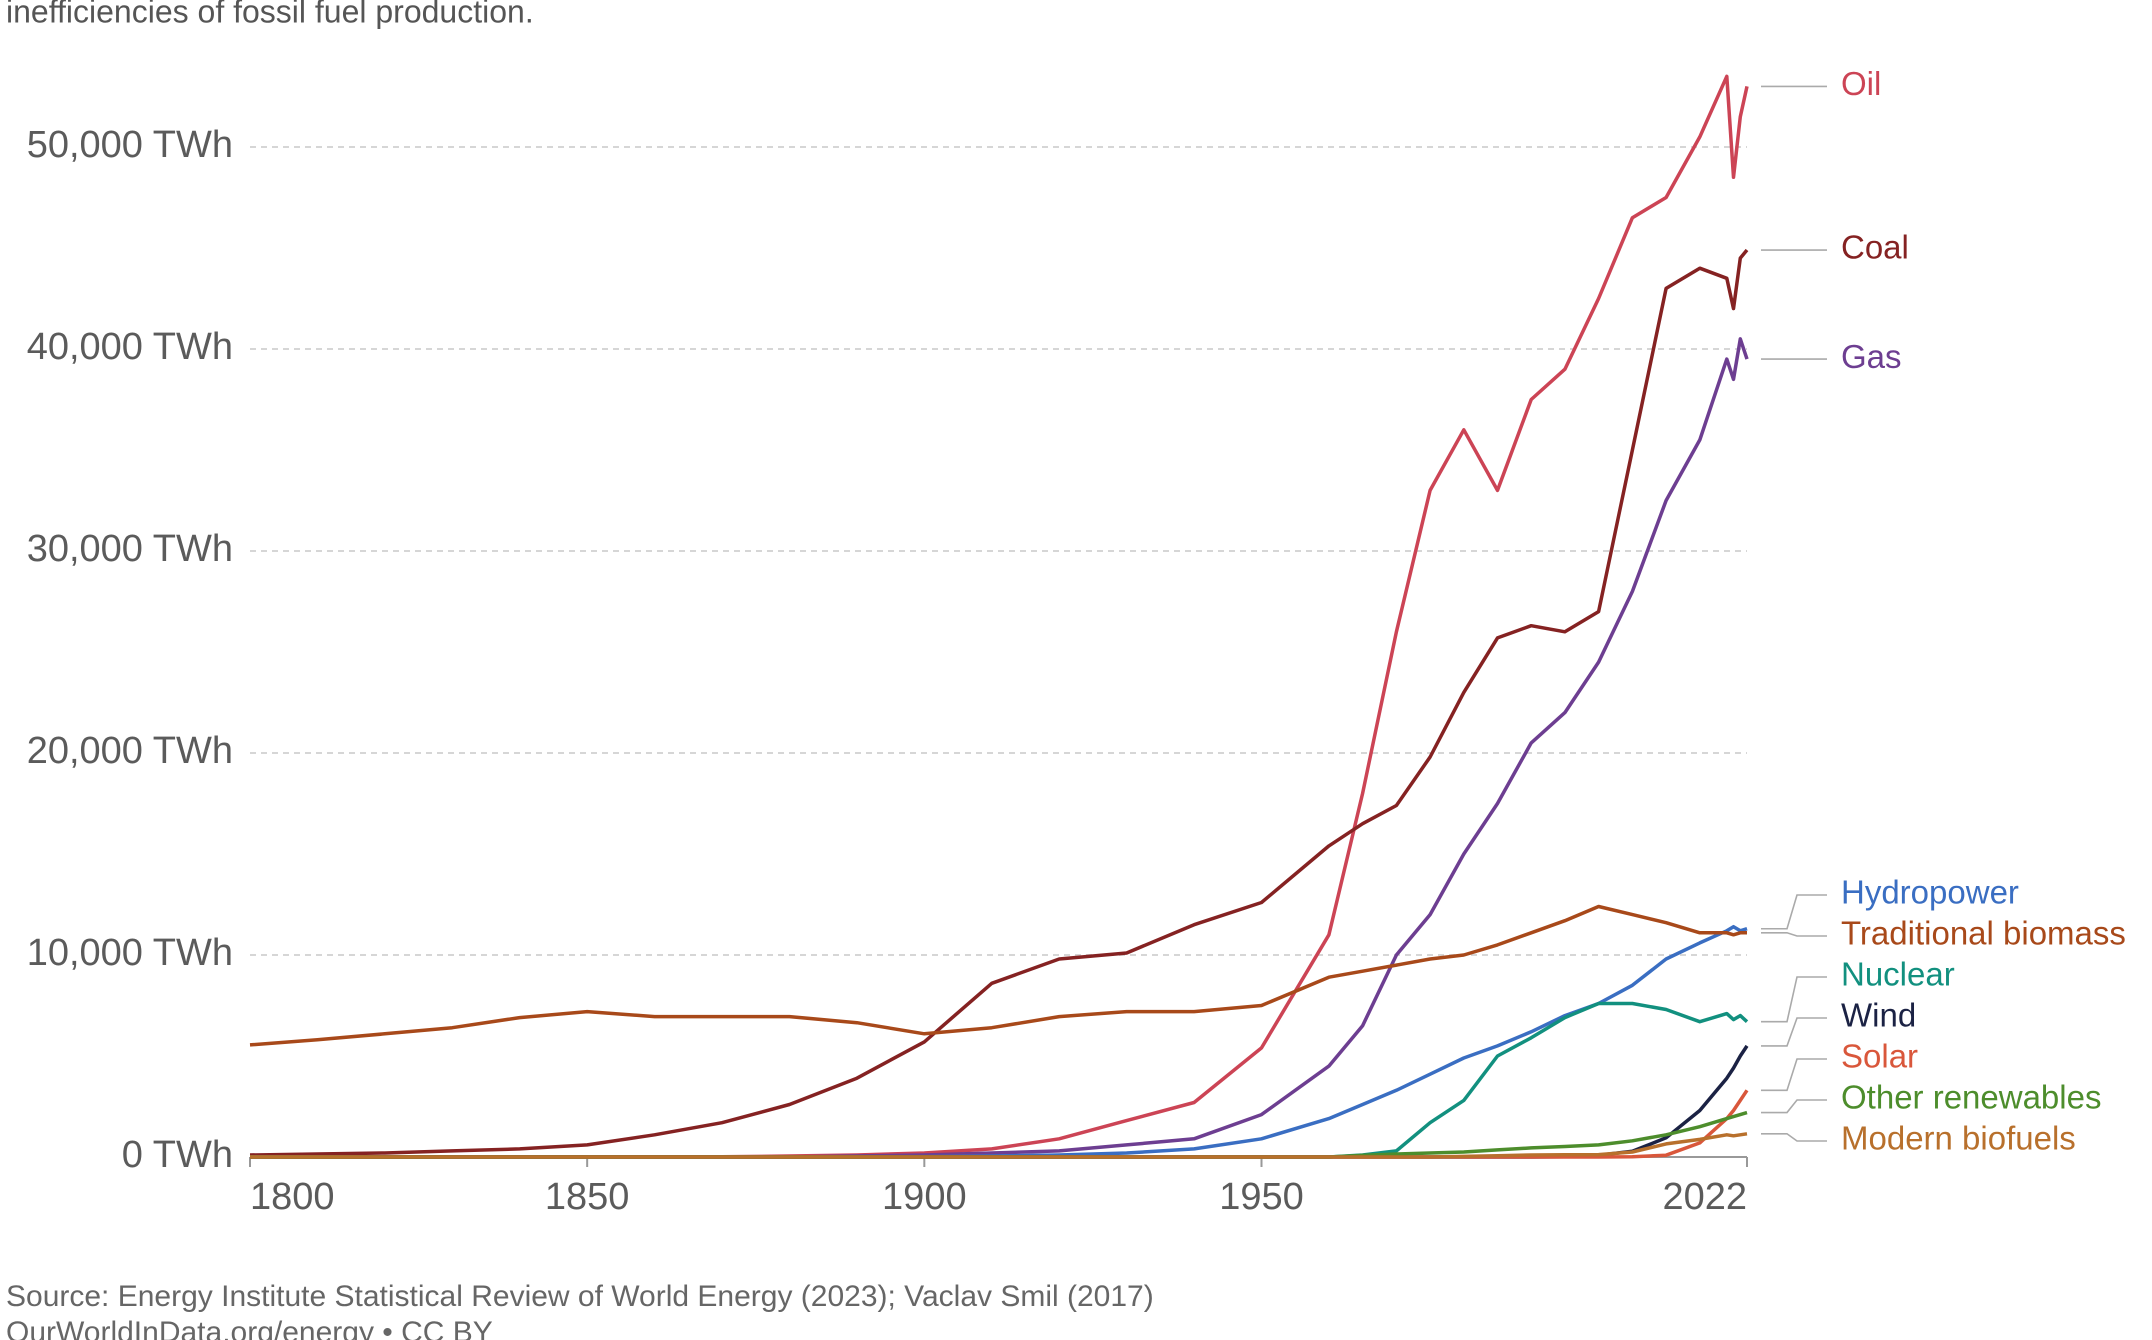 The height and width of the screenshot is (1340, 2152). What do you see at coordinates (130, 953) in the screenshot?
I see `y-tick-label: 10,000 TWh` at bounding box center [130, 953].